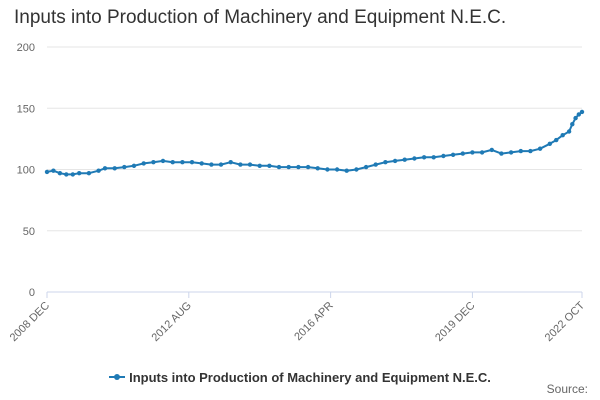  Describe the element at coordinates (314, 322) in the screenshot. I see `x-tick-label: 2016 APR` at that location.